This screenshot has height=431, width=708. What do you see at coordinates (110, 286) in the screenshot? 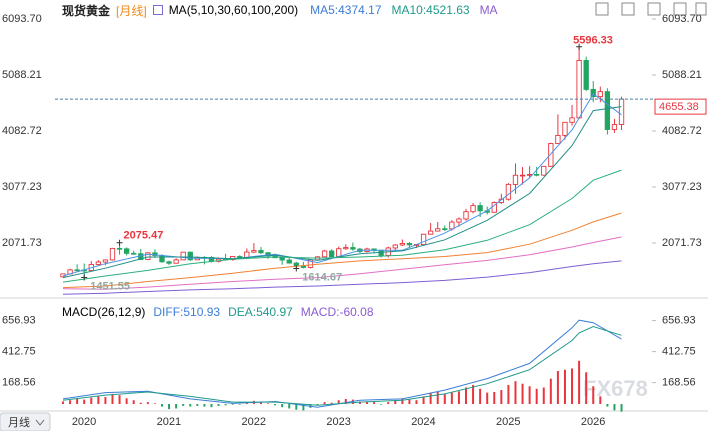
I see `extreme-label: 1451.55` at bounding box center [110, 286].